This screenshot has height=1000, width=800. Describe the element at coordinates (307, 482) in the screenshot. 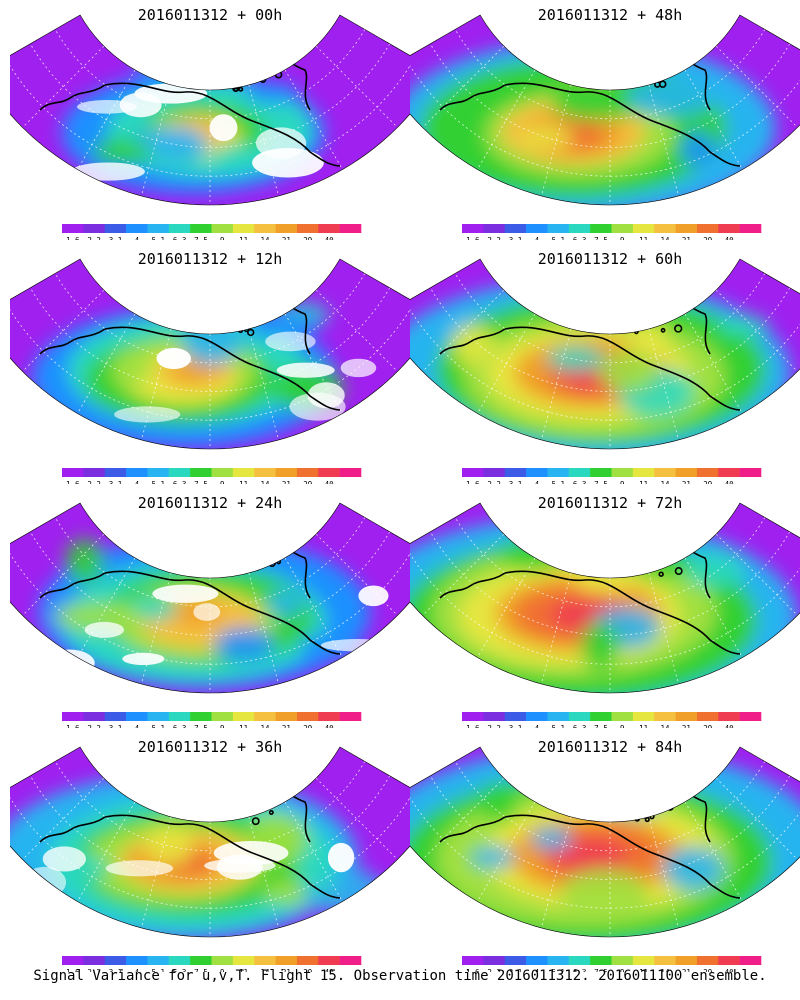

I see `colorbar-label: 29` at that location.